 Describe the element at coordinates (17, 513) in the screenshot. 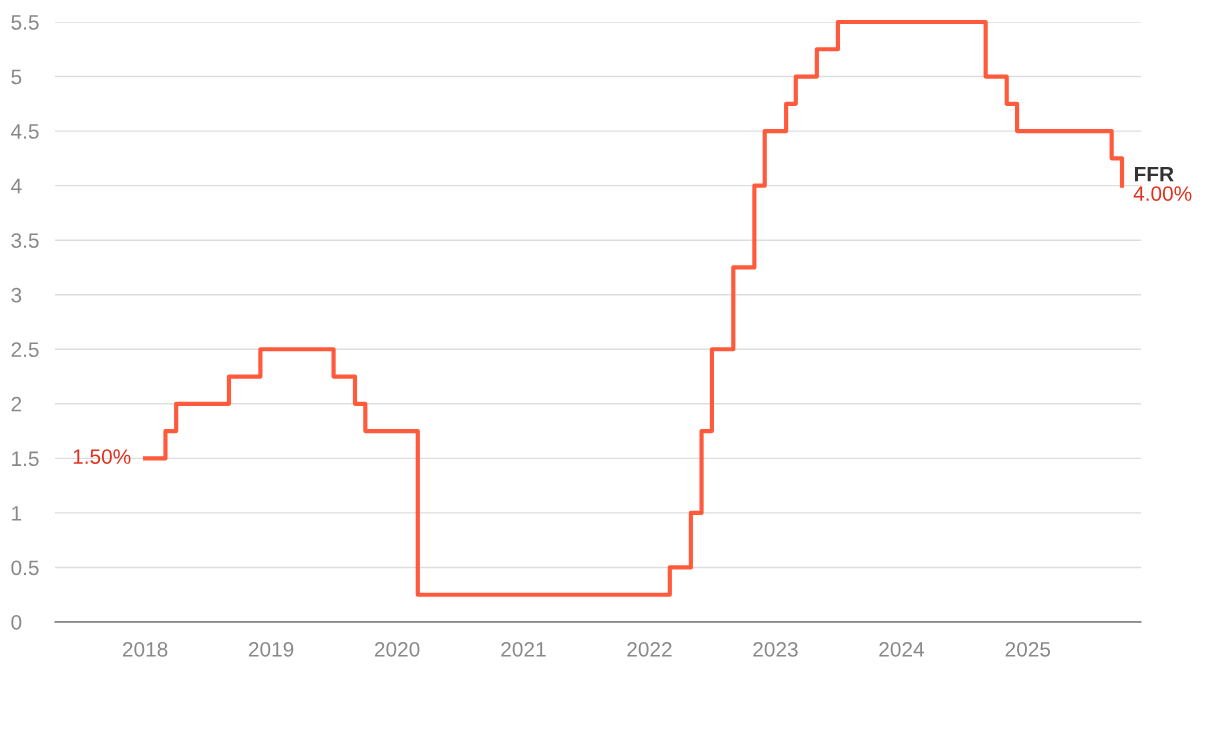

I see `y-tick-label: 1` at that location.